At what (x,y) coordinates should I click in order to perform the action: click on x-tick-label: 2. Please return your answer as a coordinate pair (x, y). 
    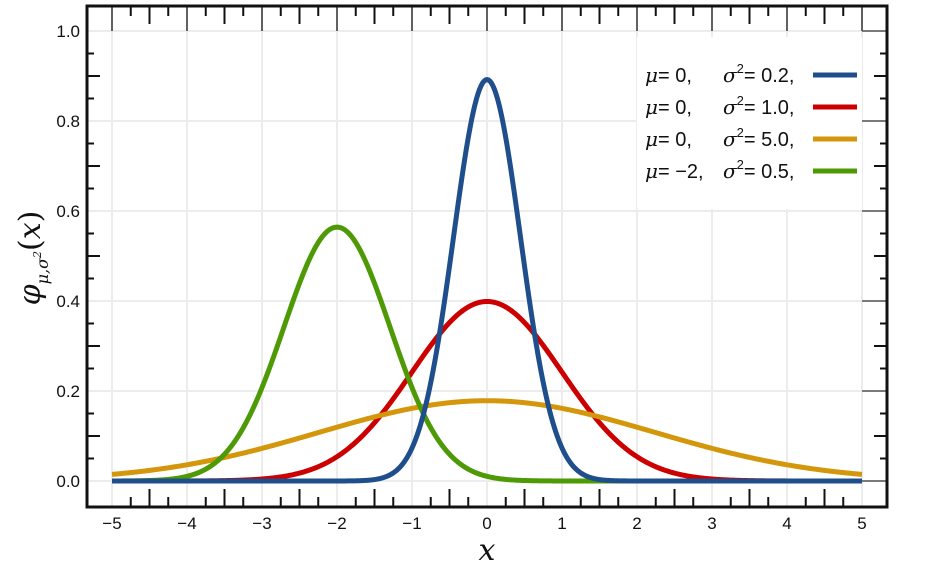
    Looking at the image, I should click on (636, 523).